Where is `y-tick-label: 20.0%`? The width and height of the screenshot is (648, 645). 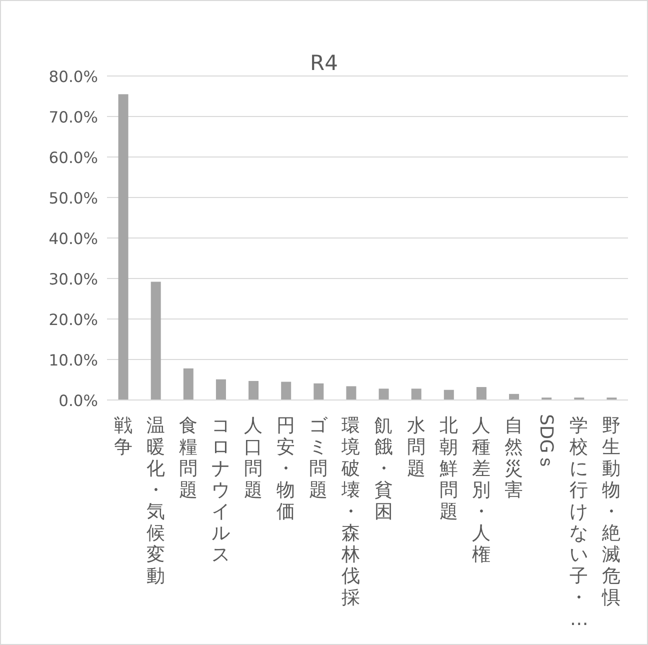
y-tick-label: 20.0% is located at coordinates (73, 320).